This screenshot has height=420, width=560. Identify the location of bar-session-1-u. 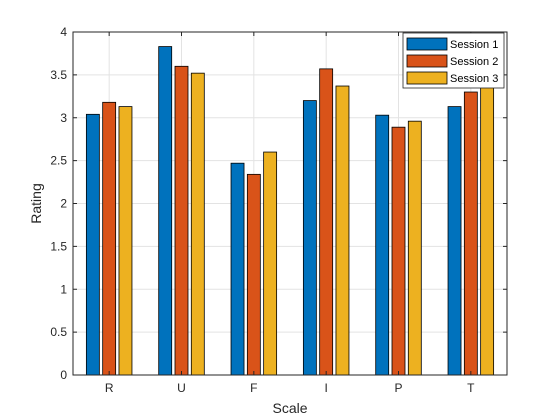
(165, 211).